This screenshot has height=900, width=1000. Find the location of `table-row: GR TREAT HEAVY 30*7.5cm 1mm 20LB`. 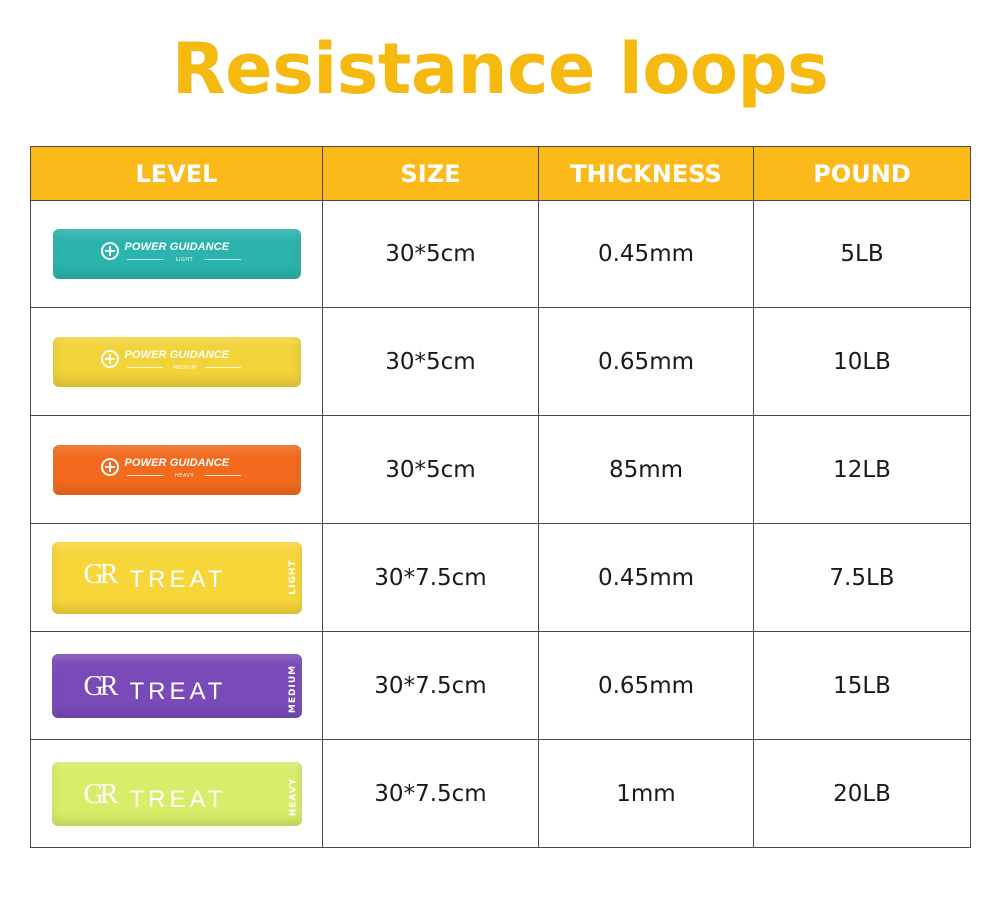

table-row: GR TREAT HEAVY 30*7.5cm 1mm 20LB is located at coordinates (500, 793).